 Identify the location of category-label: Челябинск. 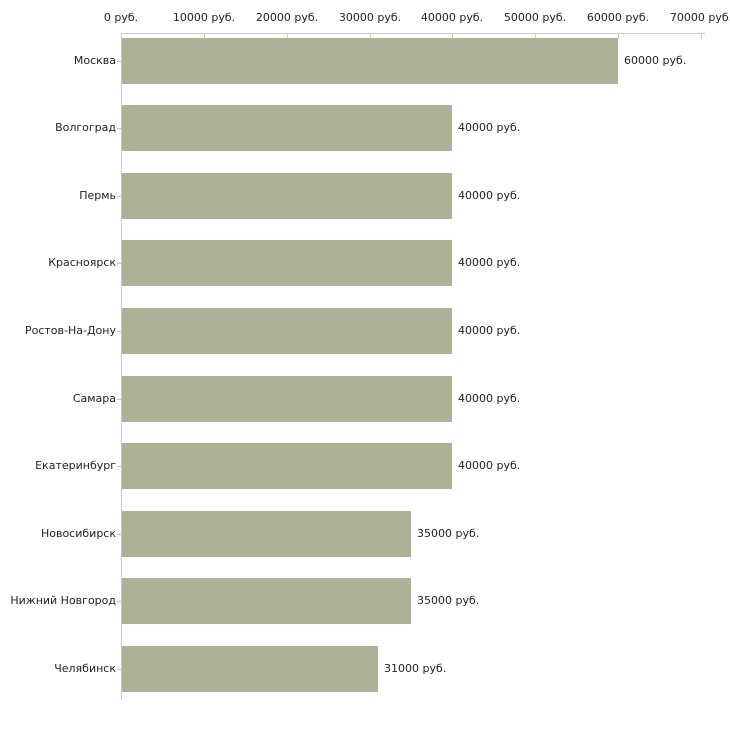
(85, 668).